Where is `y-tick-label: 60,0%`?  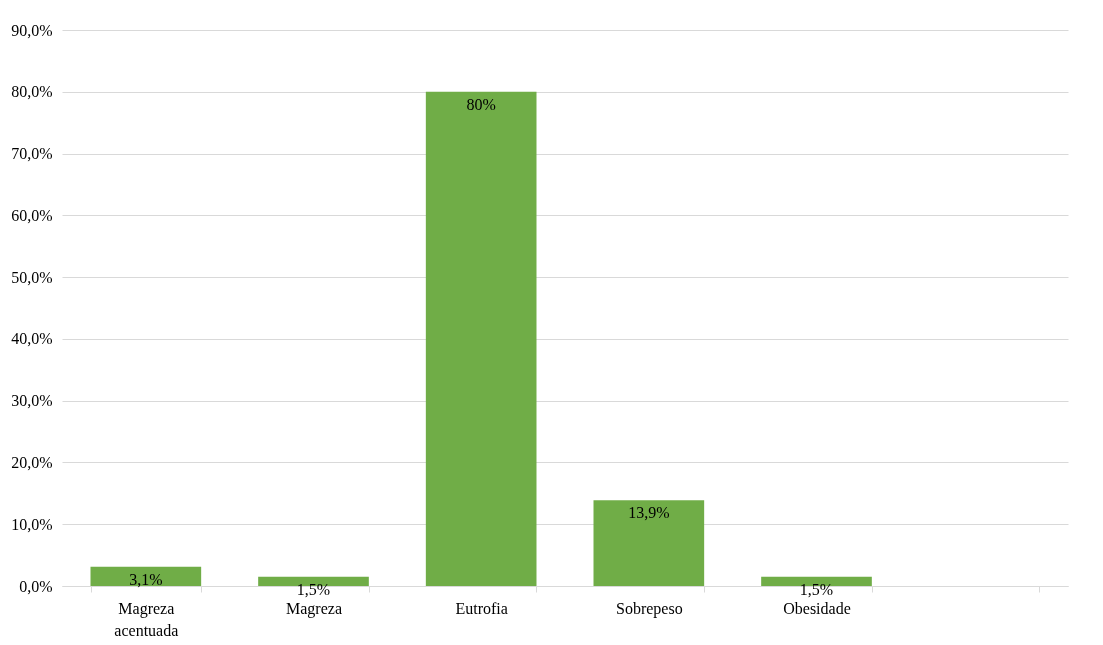
y-tick-label: 60,0% is located at coordinates (32, 215).